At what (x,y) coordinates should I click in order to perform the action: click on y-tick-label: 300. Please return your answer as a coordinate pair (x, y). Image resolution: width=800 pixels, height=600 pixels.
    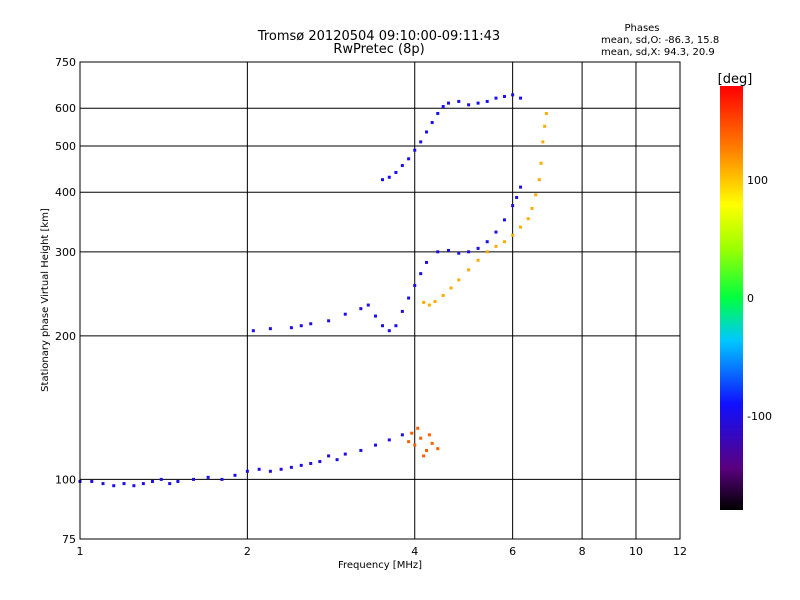
    Looking at the image, I should click on (65, 252).